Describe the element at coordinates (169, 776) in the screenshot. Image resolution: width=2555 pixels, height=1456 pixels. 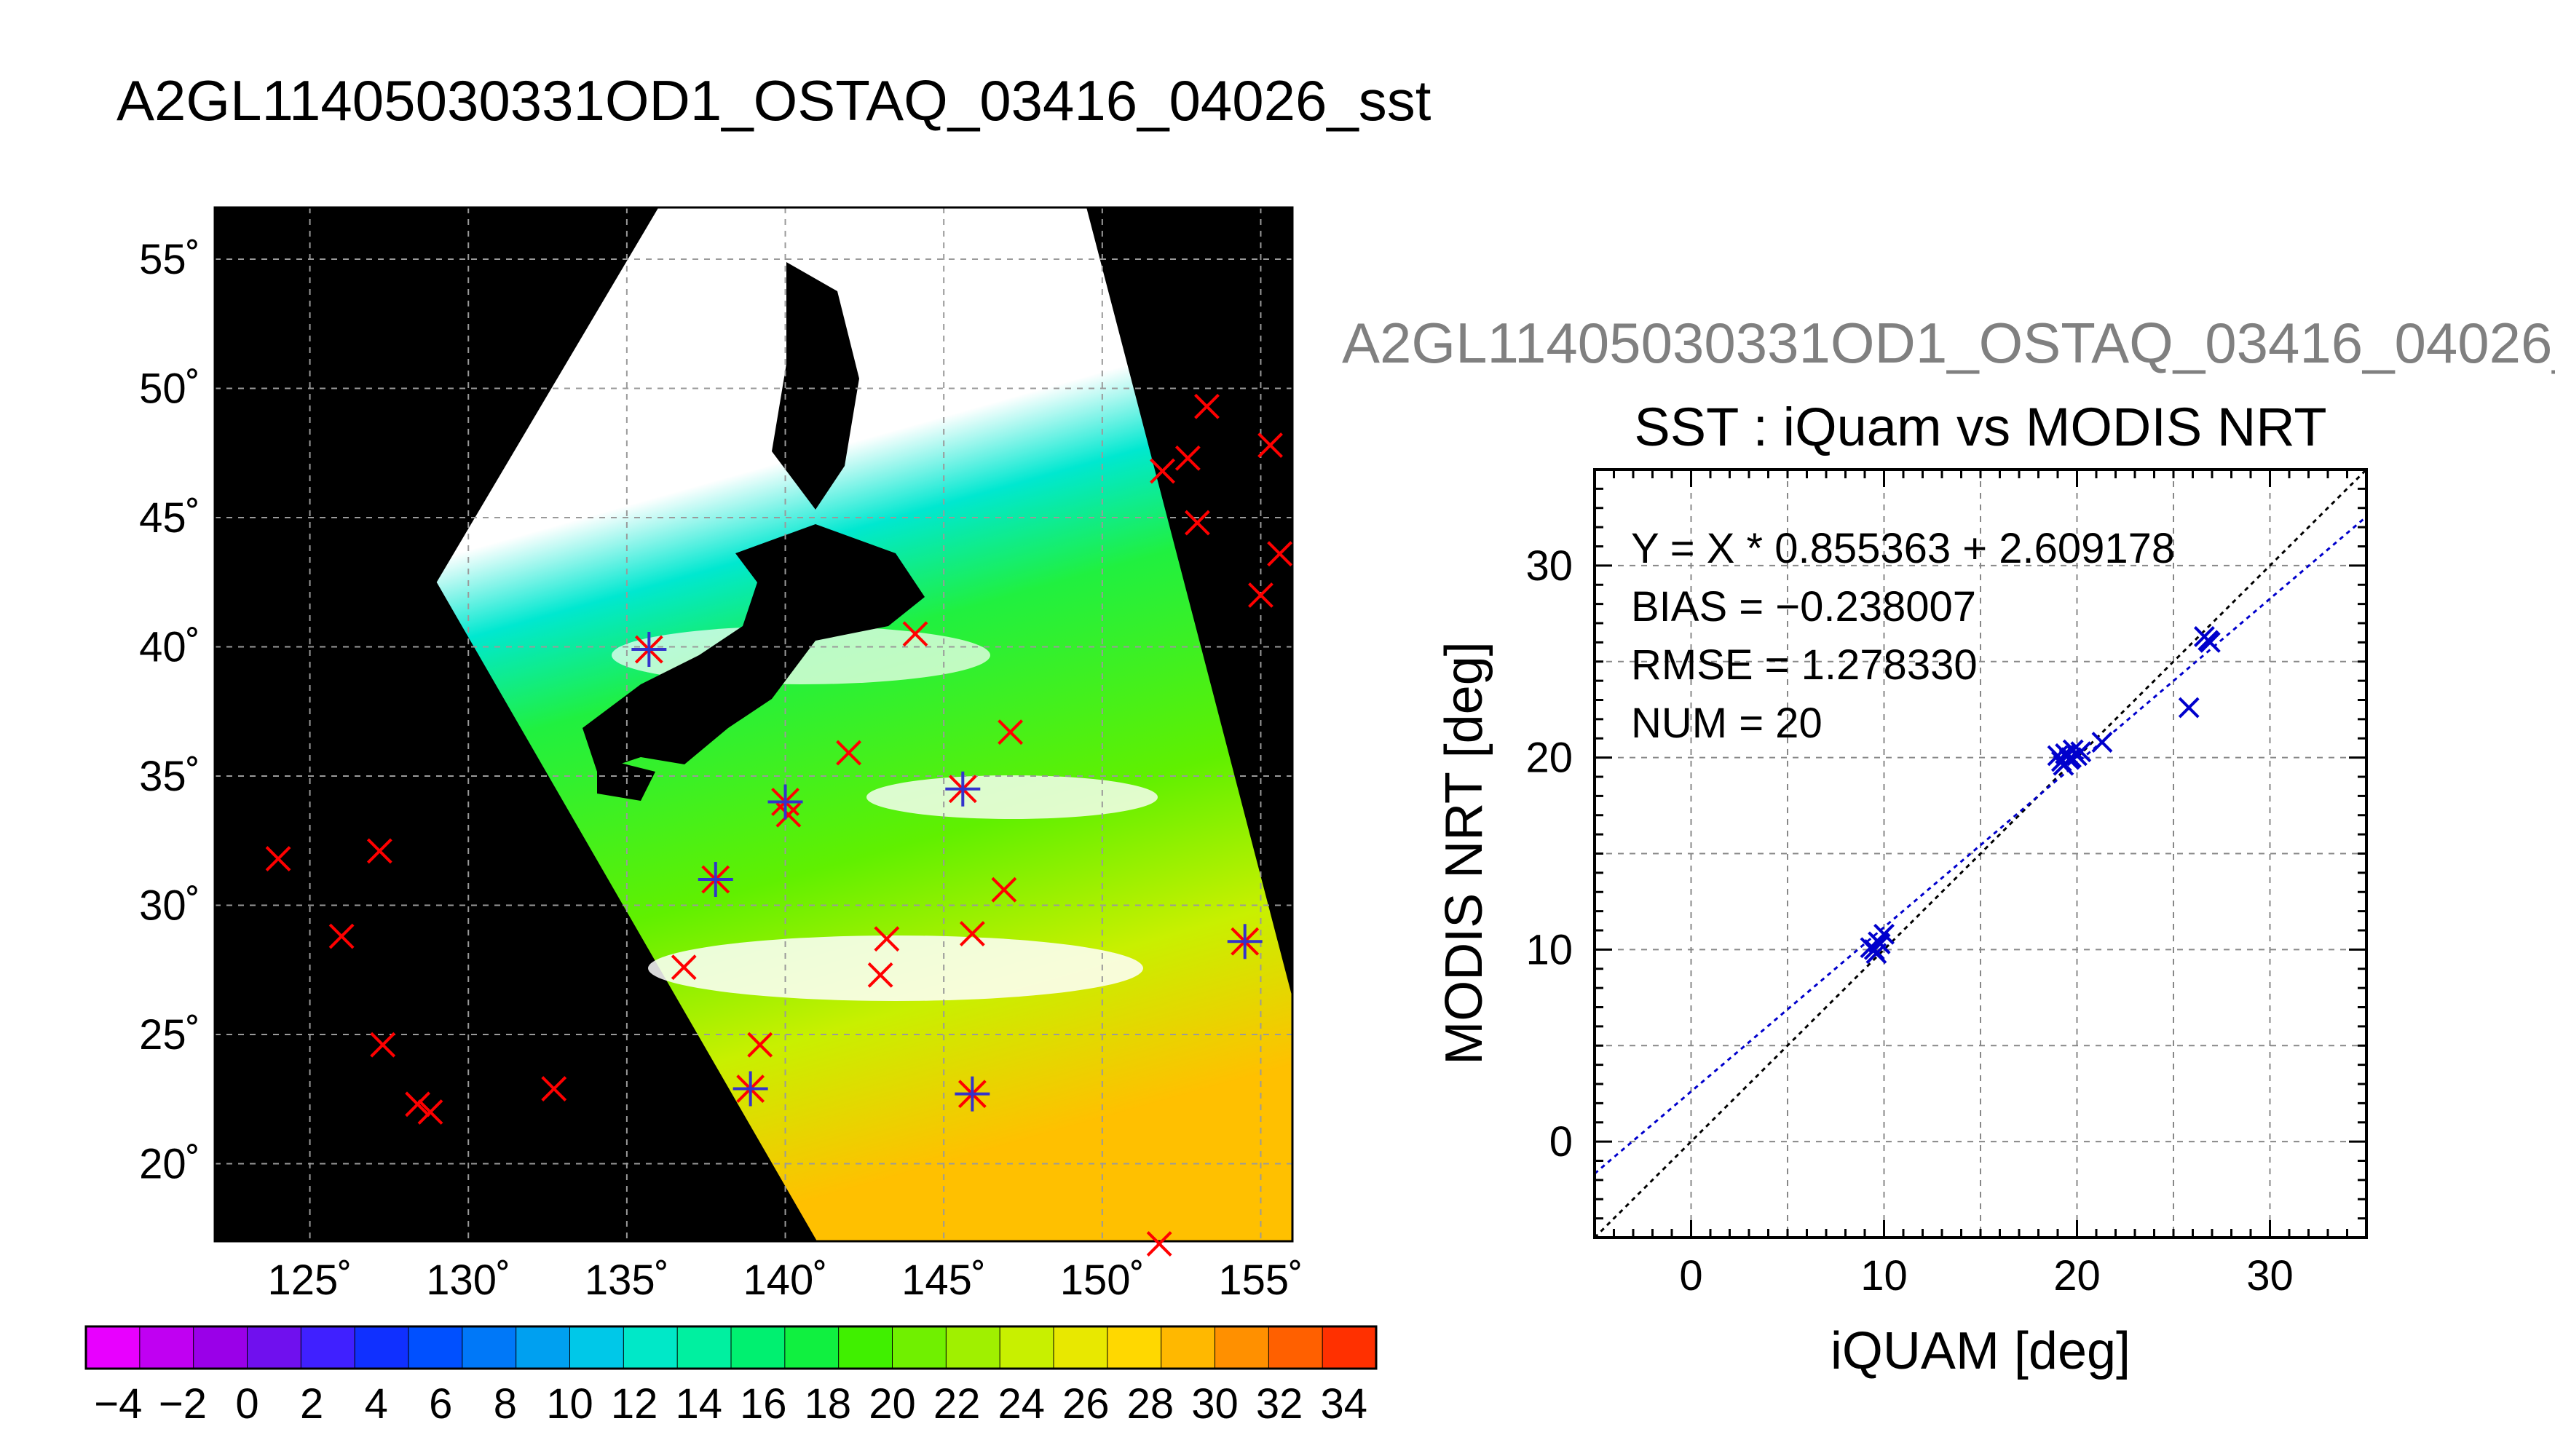
I see `latitude-tick-label: 35˚` at that location.